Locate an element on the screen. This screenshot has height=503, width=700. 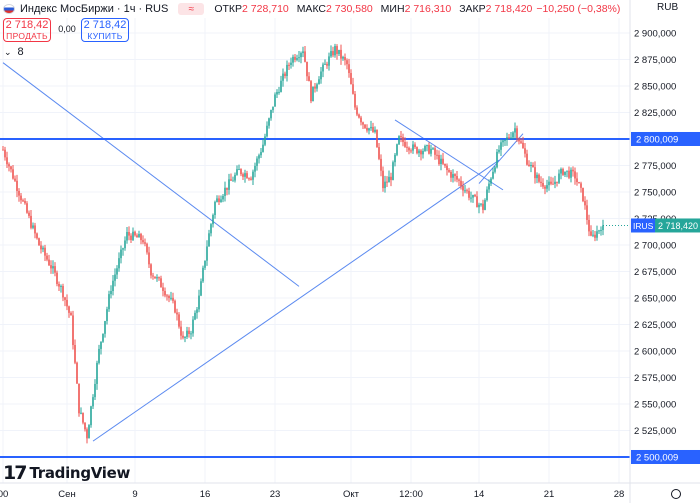
compare-icon: ≈ is located at coordinates (191, 9).